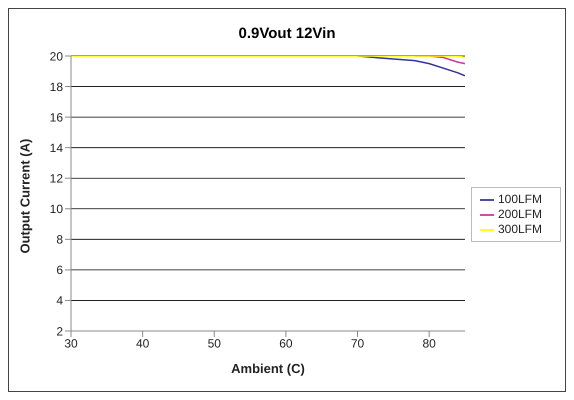 Image resolution: width=574 pixels, height=400 pixels. I want to click on y-tick-label: 16, so click(57, 117).